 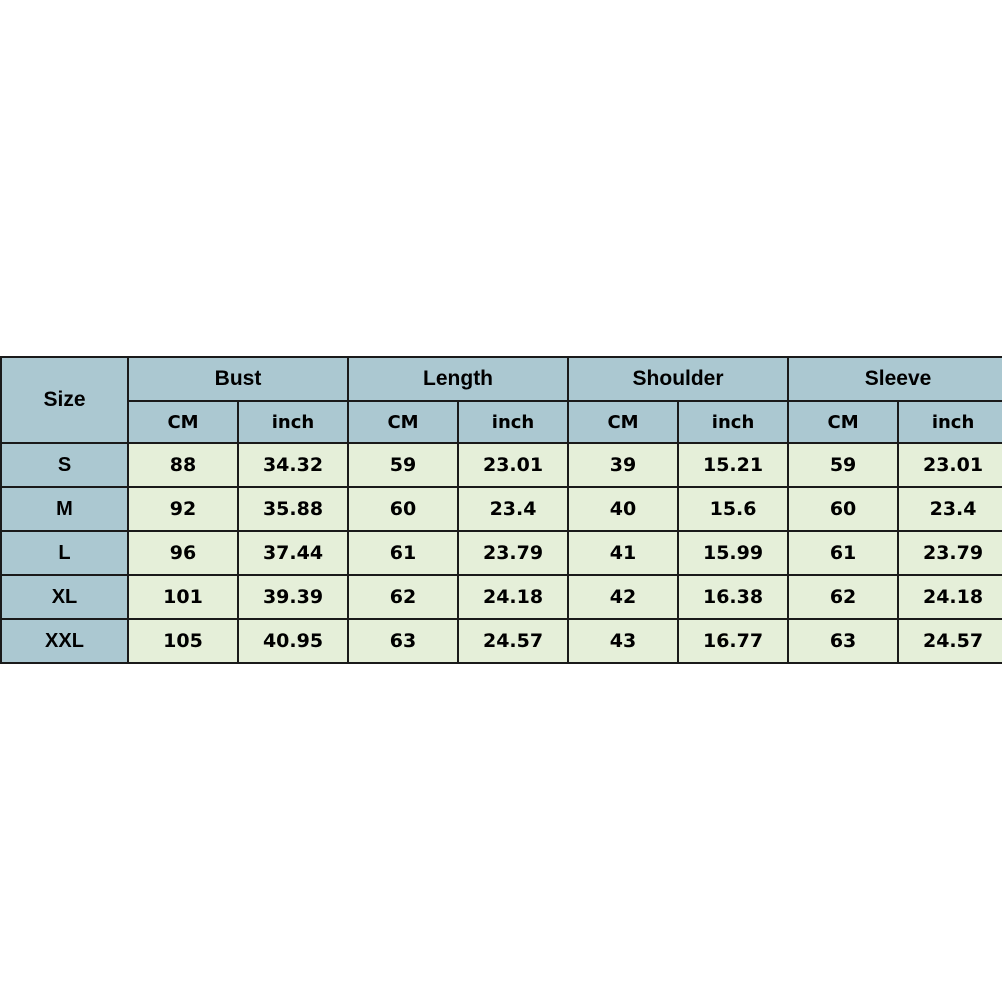 I want to click on measurement-cell: 37.44, so click(x=293, y=553).